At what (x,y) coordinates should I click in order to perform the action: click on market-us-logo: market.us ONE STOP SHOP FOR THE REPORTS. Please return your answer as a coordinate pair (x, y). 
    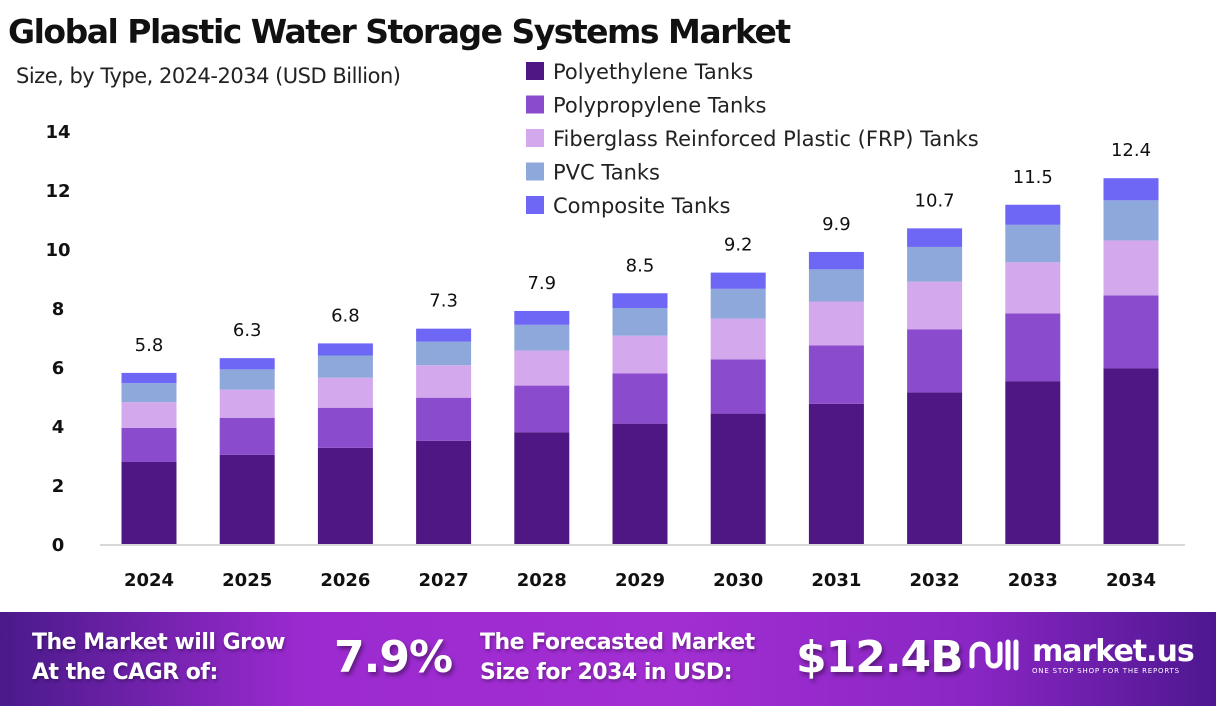
    Looking at the image, I should click on (1081, 655).